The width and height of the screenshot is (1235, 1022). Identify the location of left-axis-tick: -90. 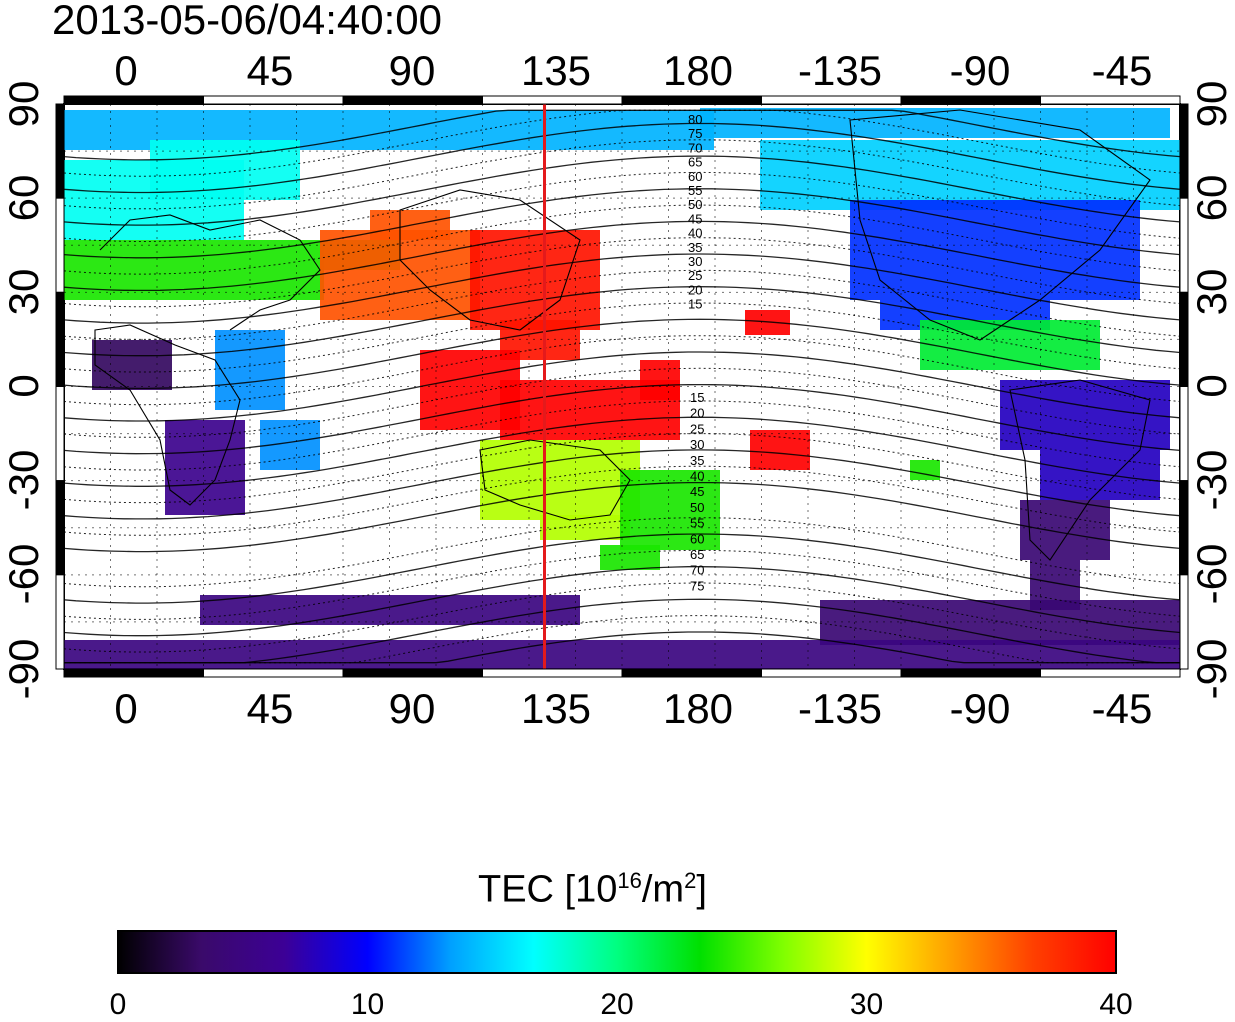
(23, 669).